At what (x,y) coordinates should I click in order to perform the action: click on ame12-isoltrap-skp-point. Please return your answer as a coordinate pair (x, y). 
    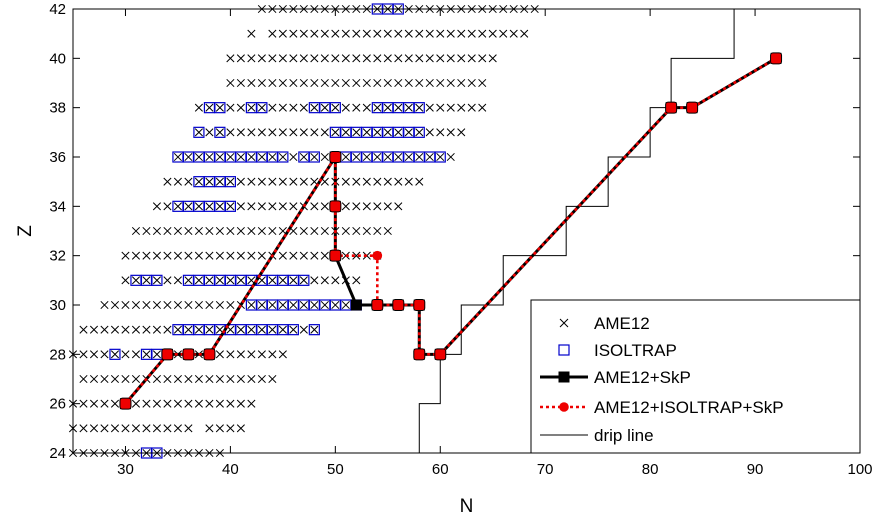
    Looking at the image, I should click on (377, 255).